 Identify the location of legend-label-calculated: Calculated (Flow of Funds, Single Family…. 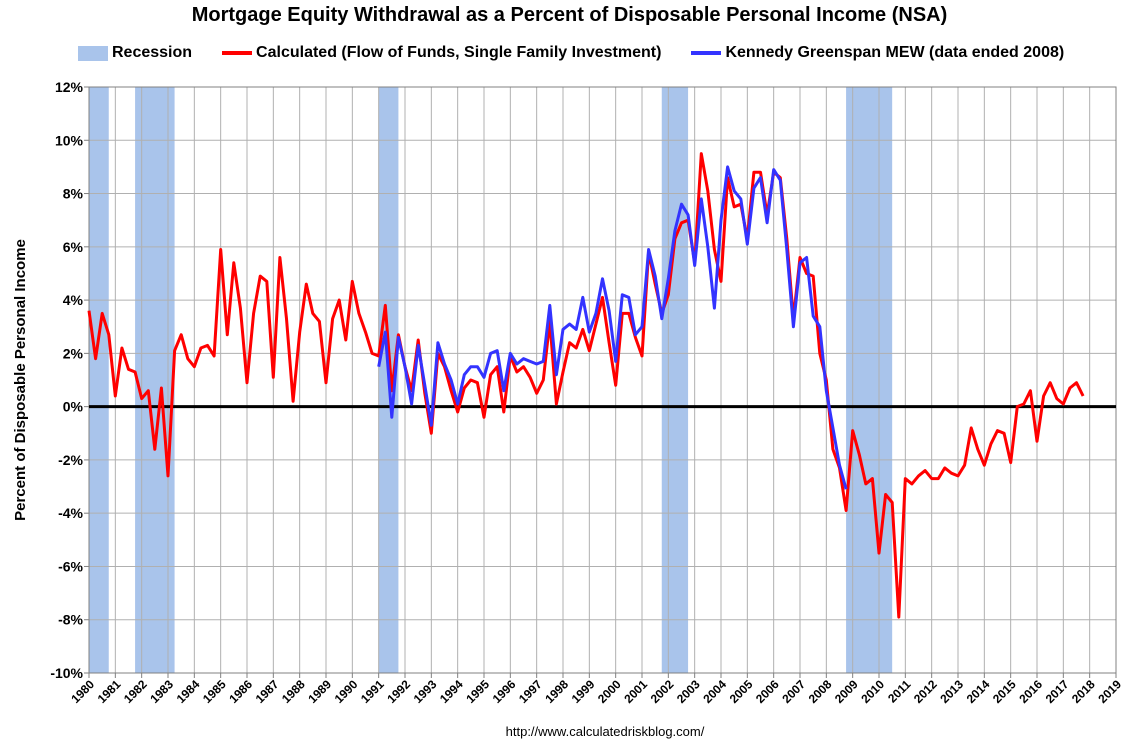
(459, 52).